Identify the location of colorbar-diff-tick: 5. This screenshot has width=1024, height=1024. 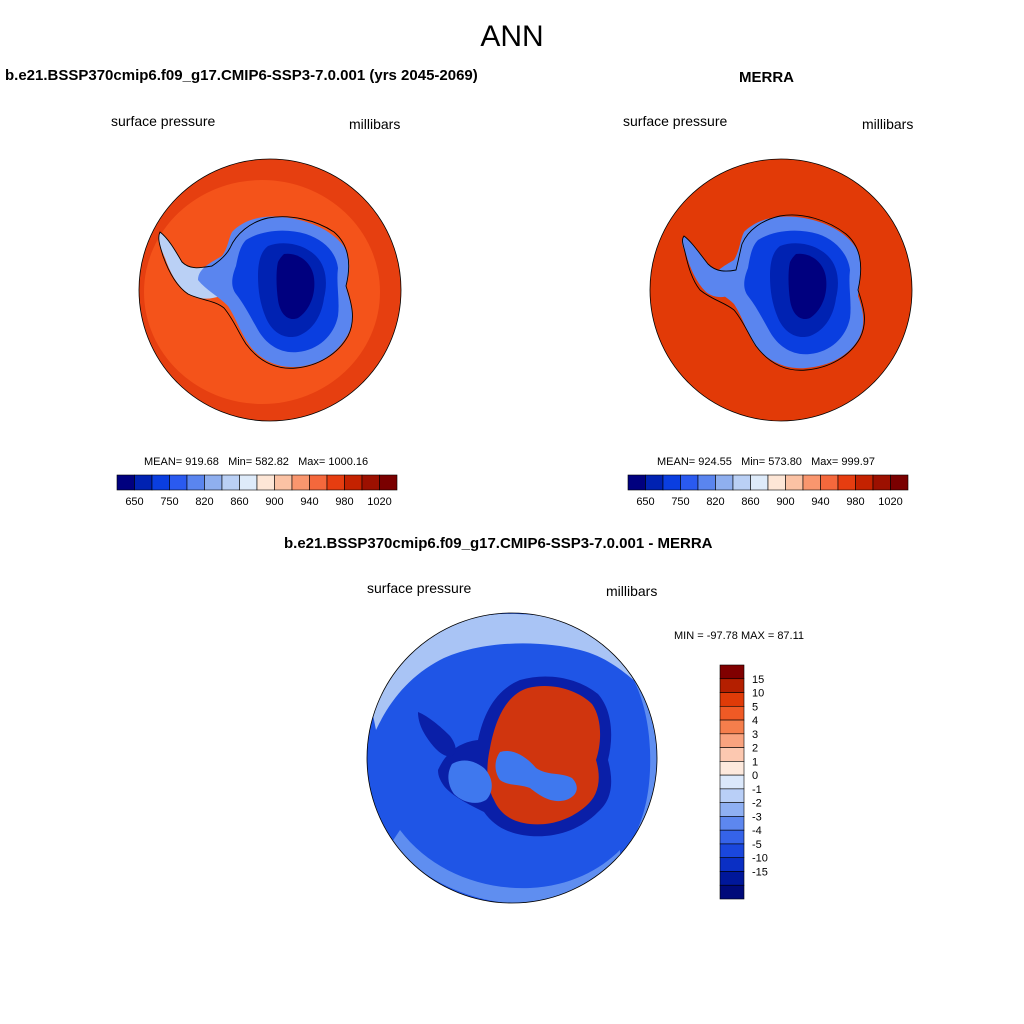
(755, 707).